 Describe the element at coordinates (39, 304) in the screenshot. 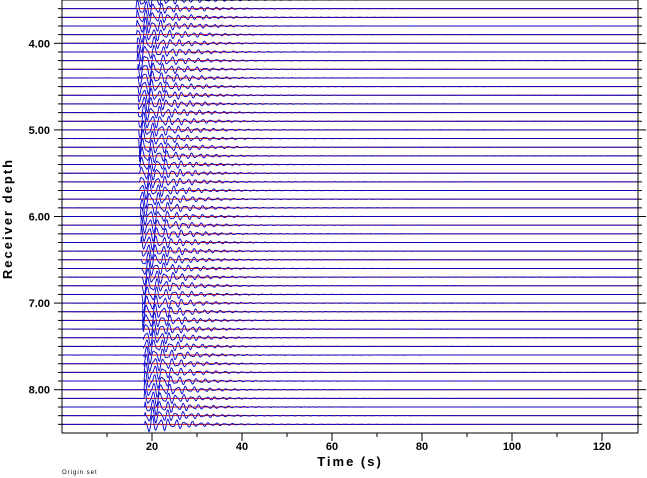

I see `y-tick-label: 7.00` at that location.